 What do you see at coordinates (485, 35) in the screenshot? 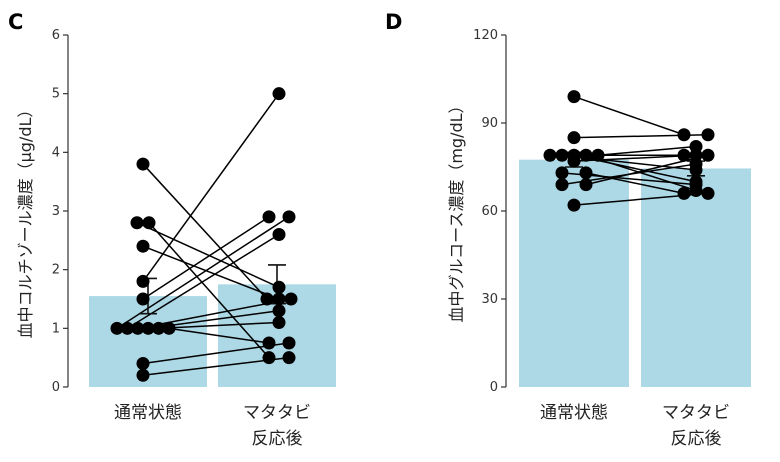
I see `y-tick-label: 120` at bounding box center [485, 35].